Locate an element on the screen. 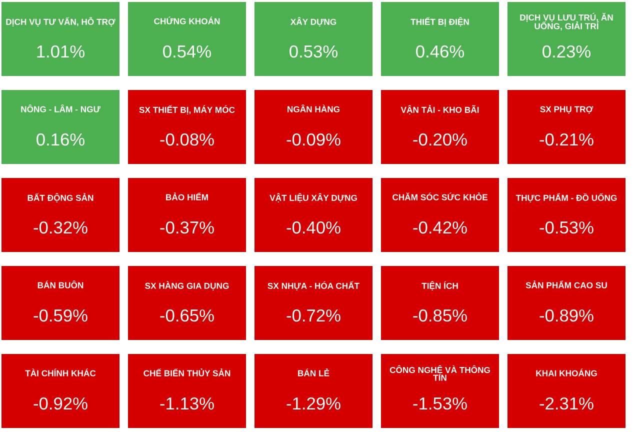 Image resolution: width=640 pixels, height=432 pixels. data-label: -0.72% is located at coordinates (313, 315).